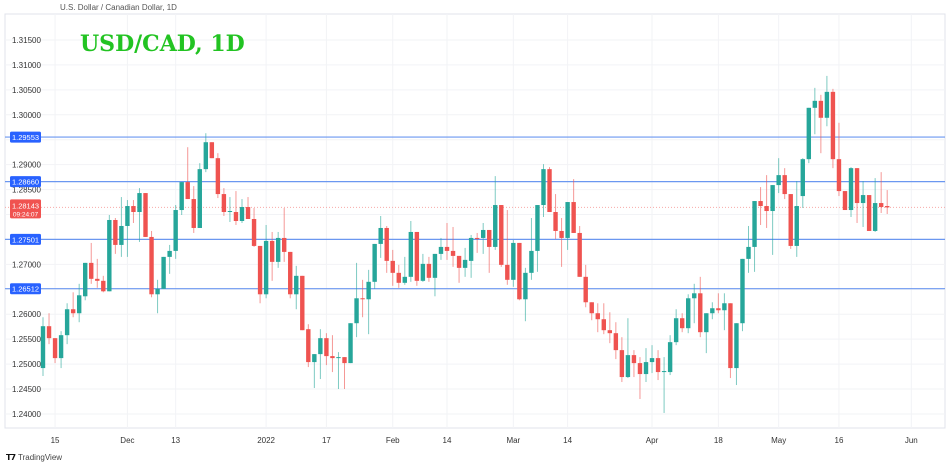 The width and height of the screenshot is (950, 468). Describe the element at coordinates (26, 40) in the screenshot. I see `y-tick-label: 1.31500` at that location.